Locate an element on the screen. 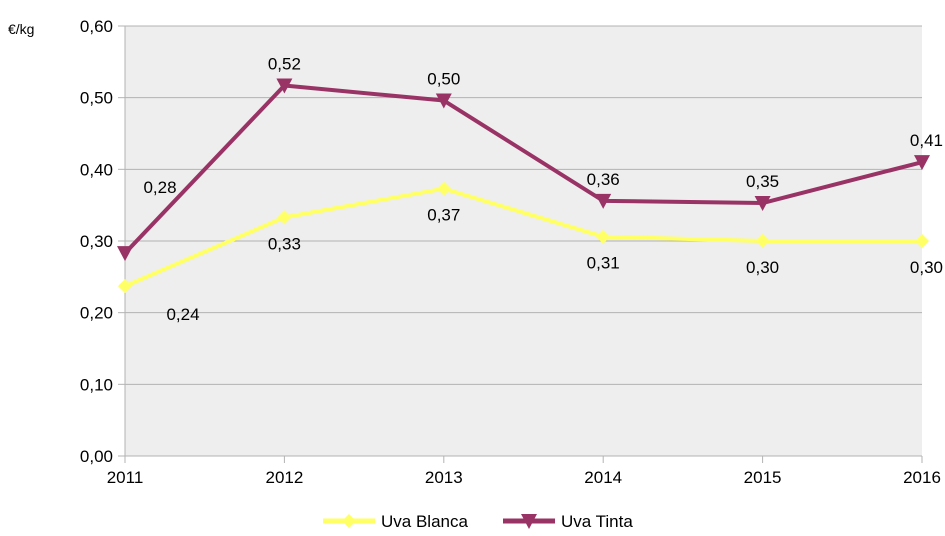 This screenshot has height=536, width=945. x-tick-label: 2012 is located at coordinates (284, 477).